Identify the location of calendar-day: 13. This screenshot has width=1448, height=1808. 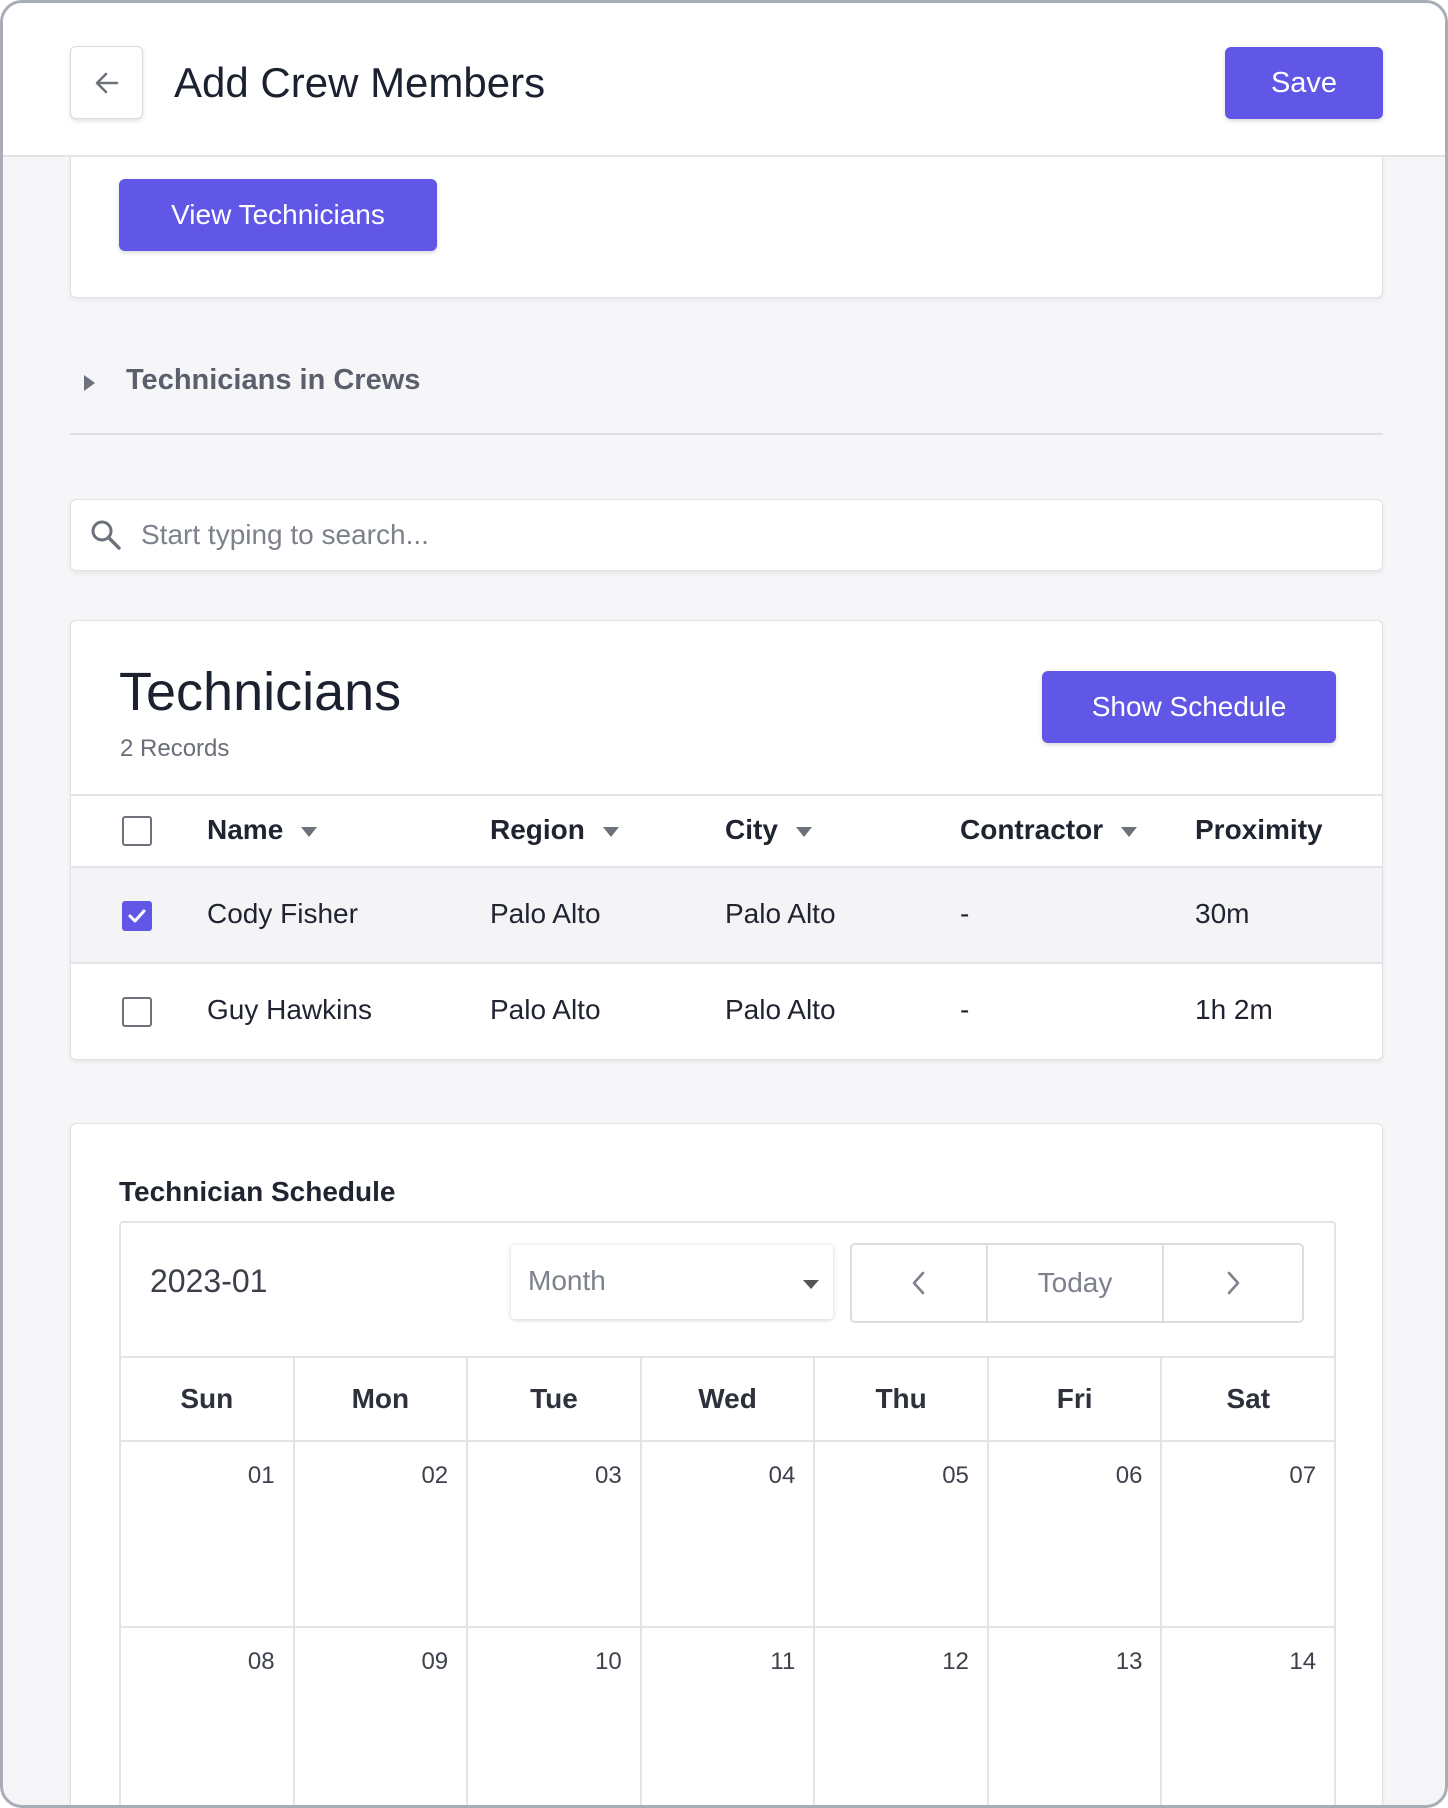
(1076, 1716).